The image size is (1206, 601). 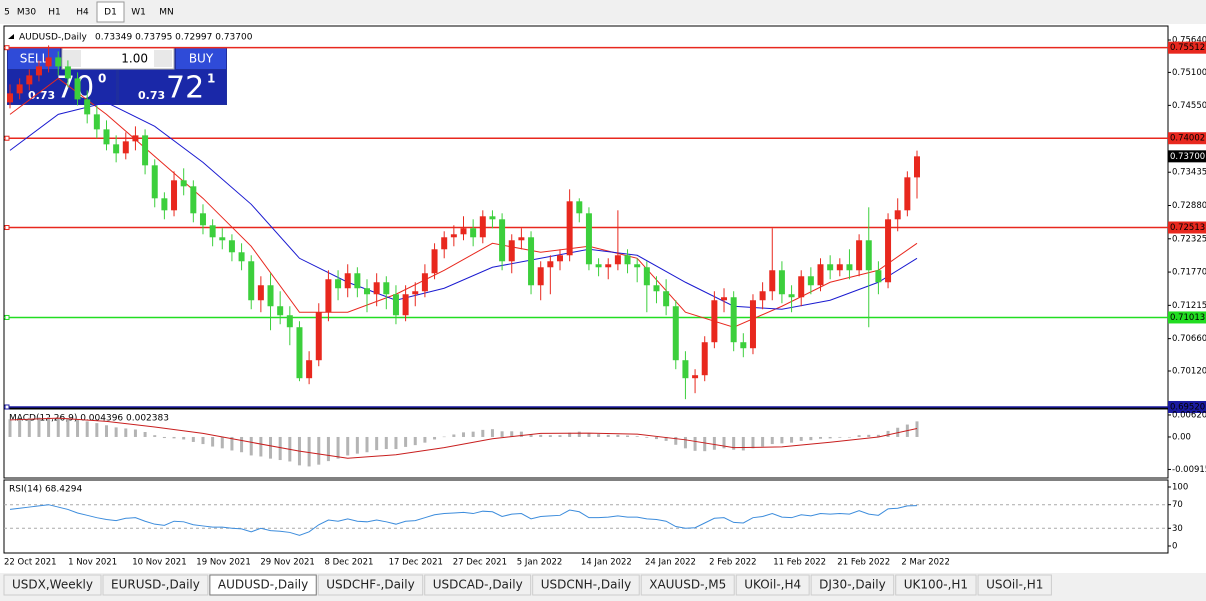 I want to click on timeframe-label: D1, so click(x=110, y=13).